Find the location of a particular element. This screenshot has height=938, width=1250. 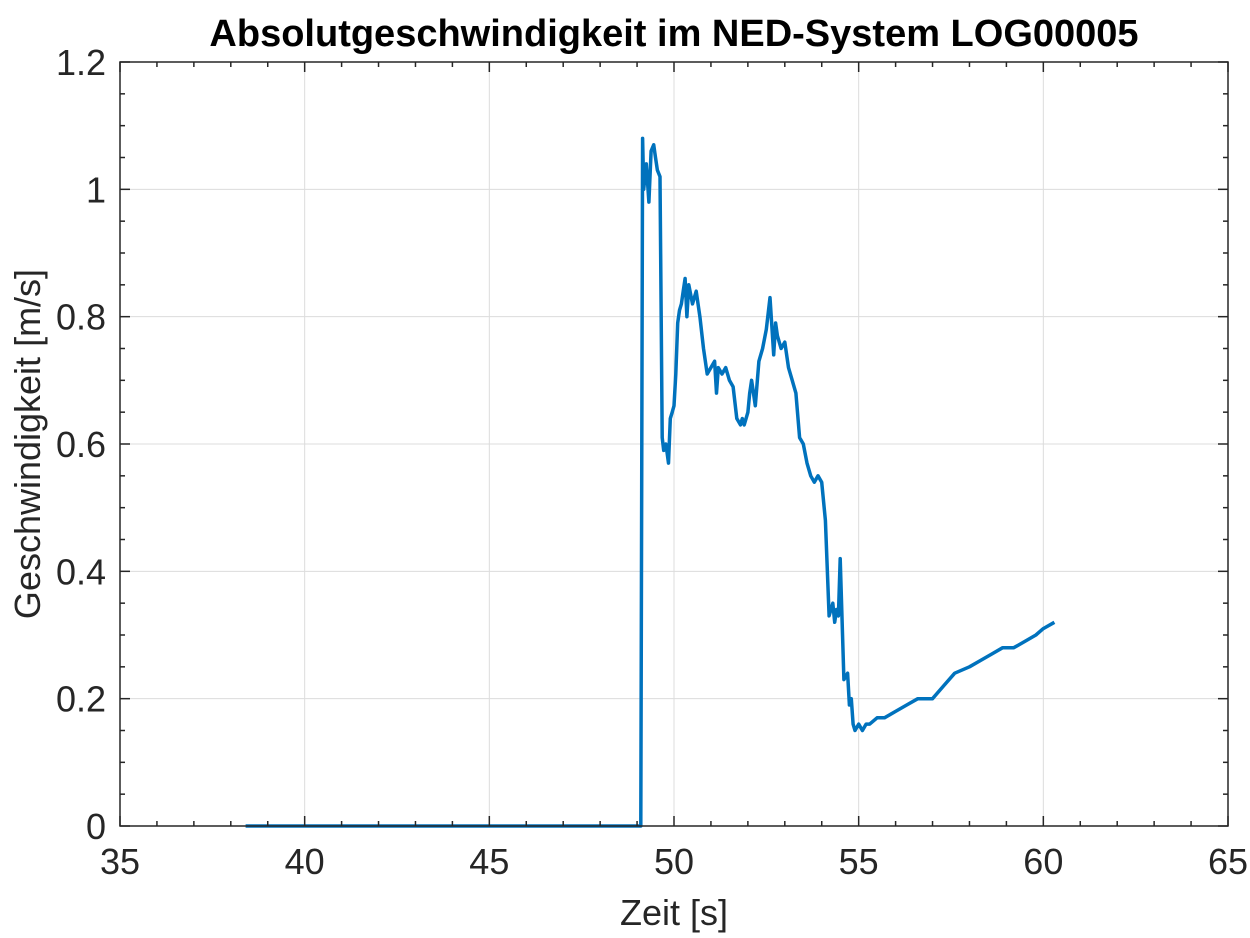

x-tick-labels: 35 40 45 50 55 60 65 is located at coordinates (674, 861).